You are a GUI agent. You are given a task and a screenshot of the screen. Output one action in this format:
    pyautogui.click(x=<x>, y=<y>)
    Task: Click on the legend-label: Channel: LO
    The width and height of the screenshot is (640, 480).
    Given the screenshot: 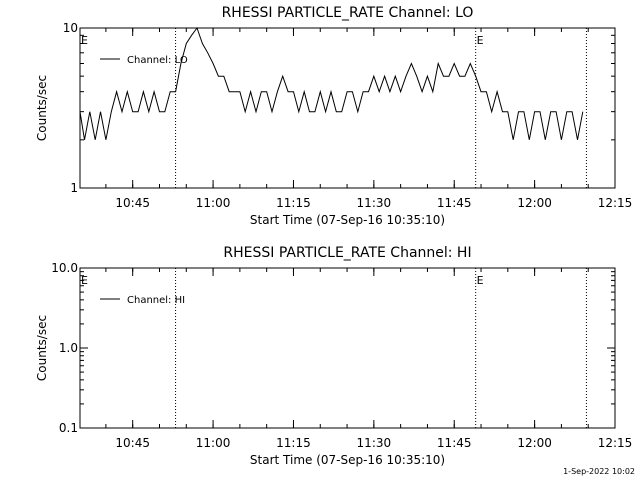 What is the action you would take?
    pyautogui.click(x=157, y=60)
    